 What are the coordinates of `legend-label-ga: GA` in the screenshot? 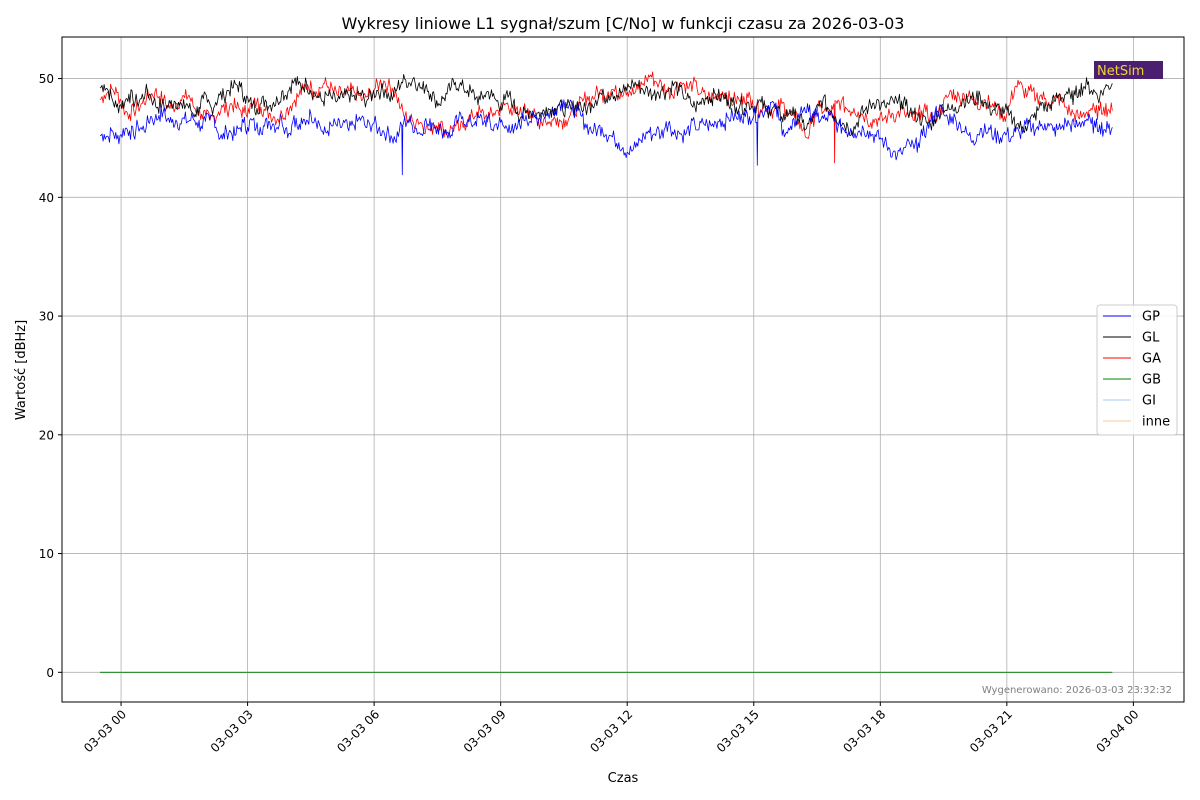 It's located at (1151, 359).